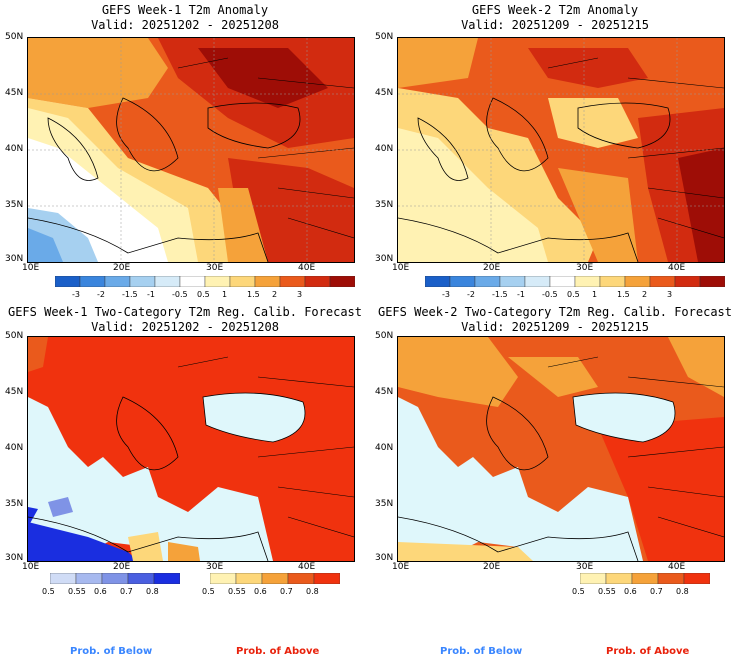 This screenshot has width=740, height=662. I want to click on prob-above-colorbar-week1, so click(275, 578).